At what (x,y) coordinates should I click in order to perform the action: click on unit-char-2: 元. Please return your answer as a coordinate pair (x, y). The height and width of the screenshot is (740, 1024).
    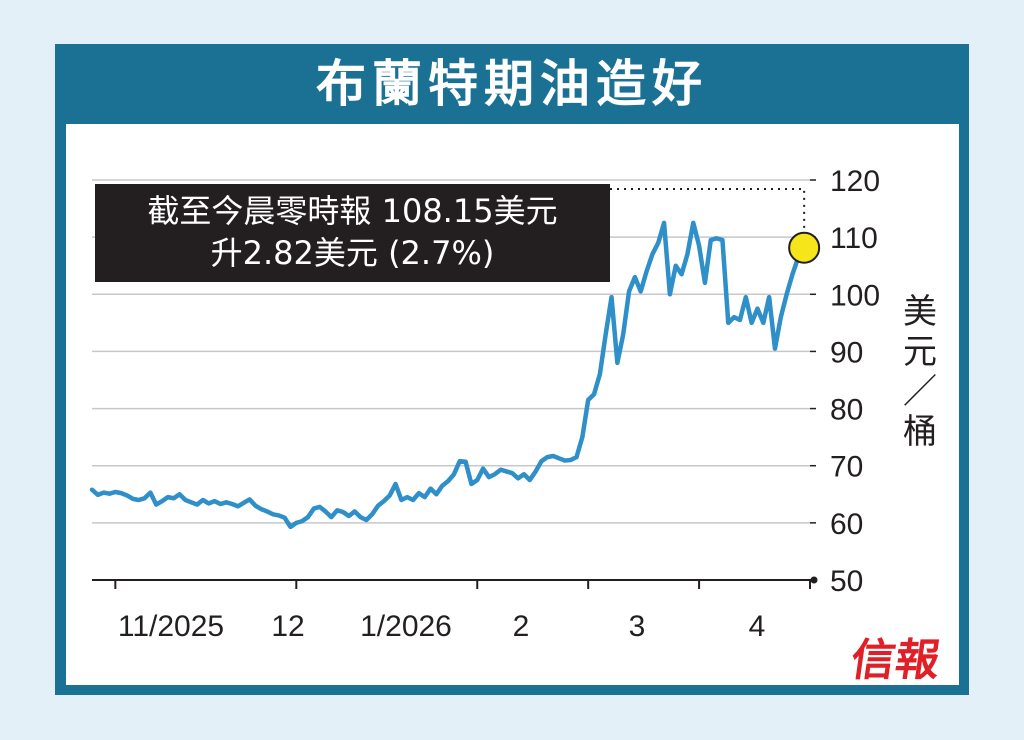
    Looking at the image, I should click on (920, 352).